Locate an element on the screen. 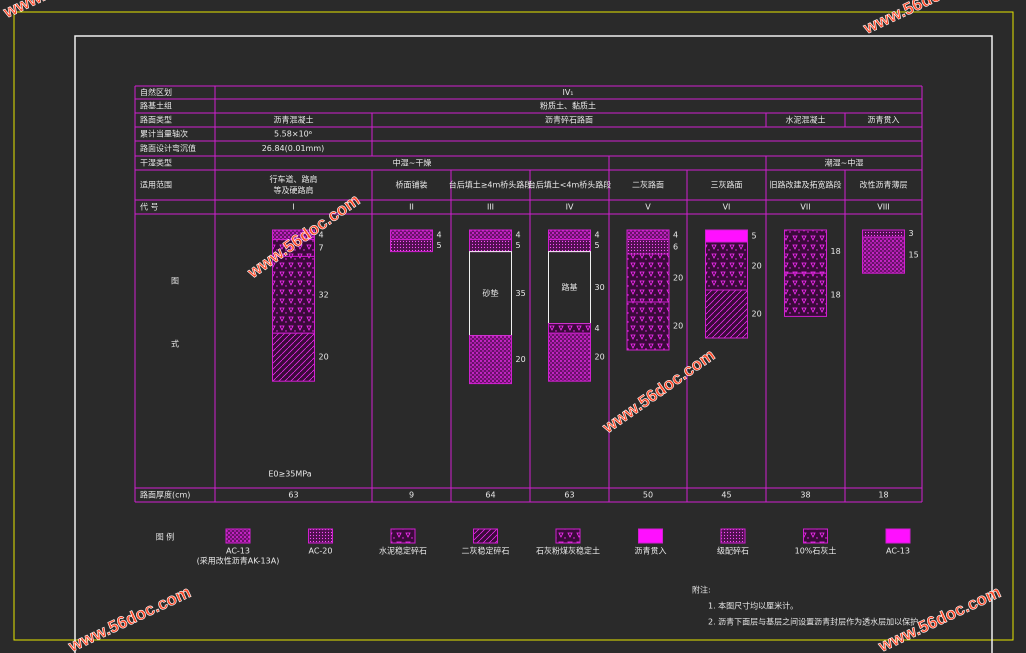  total-thickness: 9 is located at coordinates (411, 495).